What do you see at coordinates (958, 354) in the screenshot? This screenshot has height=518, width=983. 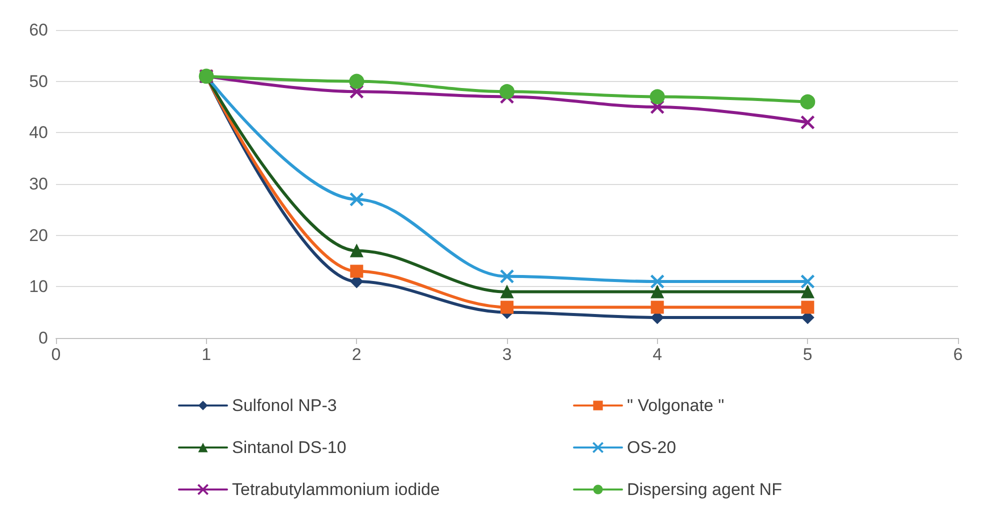 I see `x-tick-label: 6` at bounding box center [958, 354].